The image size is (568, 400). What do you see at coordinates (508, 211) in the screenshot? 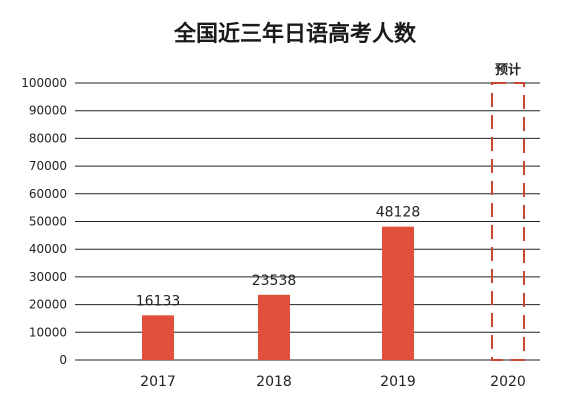
I see `forecast-placeholder: 预计` at bounding box center [508, 211].